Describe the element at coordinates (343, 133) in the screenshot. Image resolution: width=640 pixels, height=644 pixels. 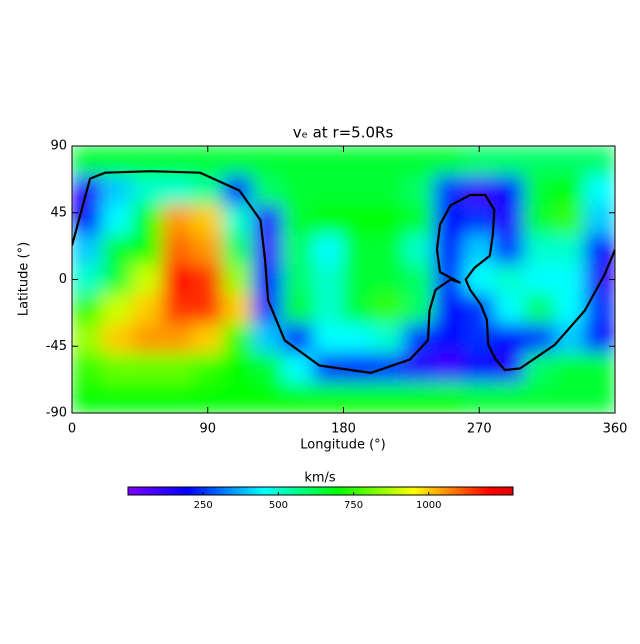
I see `chart-title: vₑ at r=5.0Rs` at that location.